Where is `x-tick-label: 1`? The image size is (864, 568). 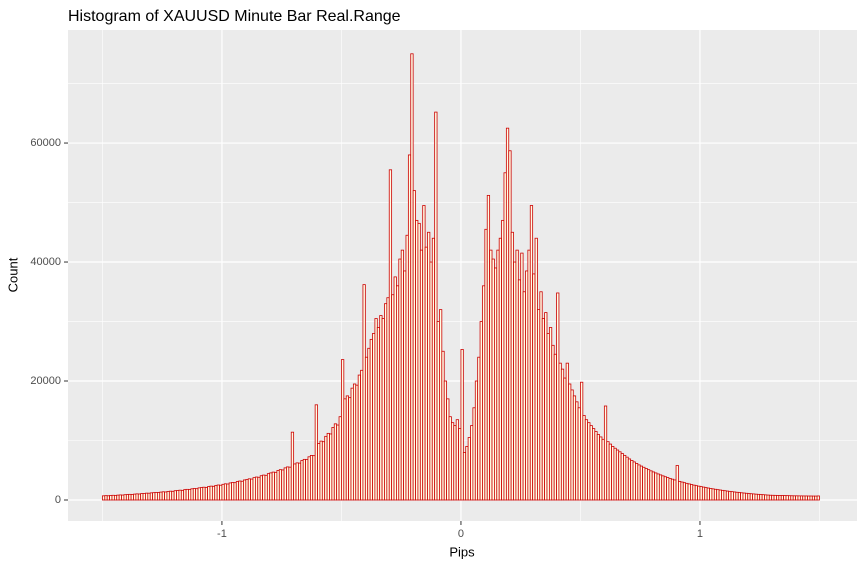 x-tick-label: 1 is located at coordinates (700, 534).